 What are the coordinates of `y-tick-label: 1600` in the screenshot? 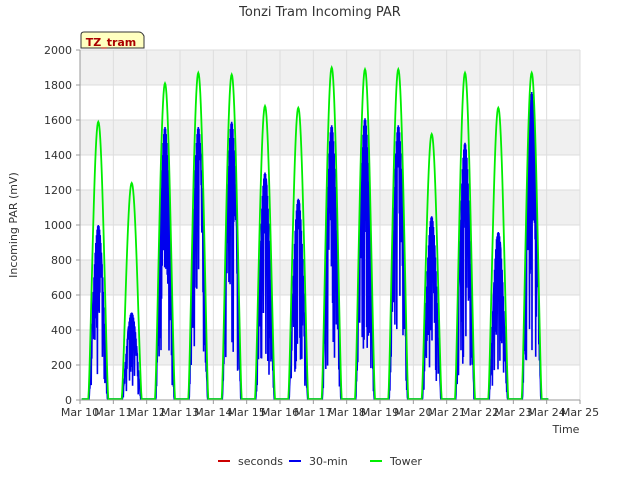 It's located at (58, 120).